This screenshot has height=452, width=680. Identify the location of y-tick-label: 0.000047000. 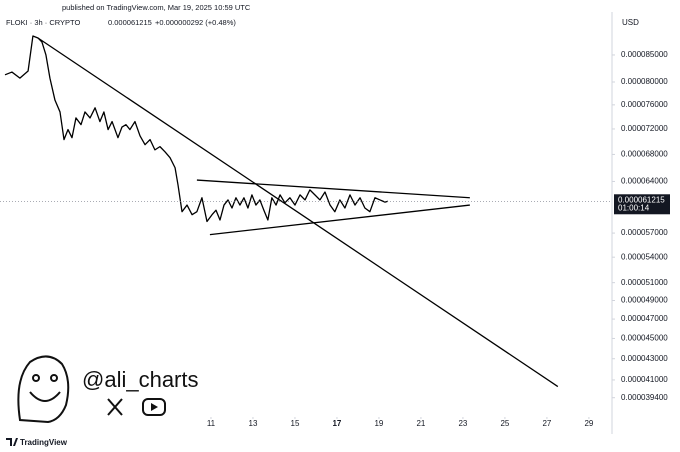
(644, 318).